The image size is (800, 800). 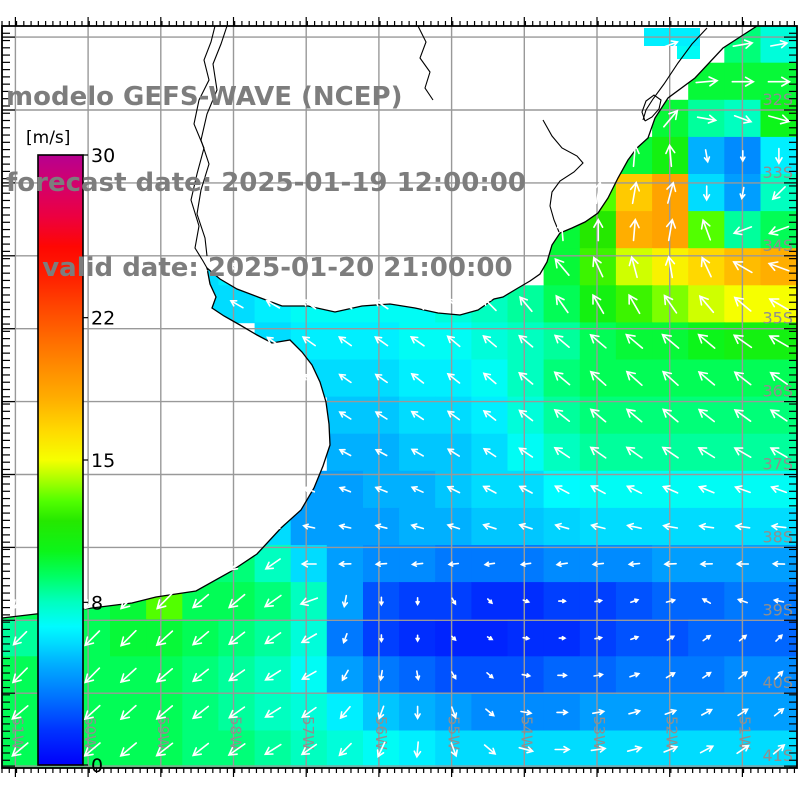 What do you see at coordinates (236, 733) in the screenshot?
I see `lon-label: 58W` at bounding box center [236, 733].